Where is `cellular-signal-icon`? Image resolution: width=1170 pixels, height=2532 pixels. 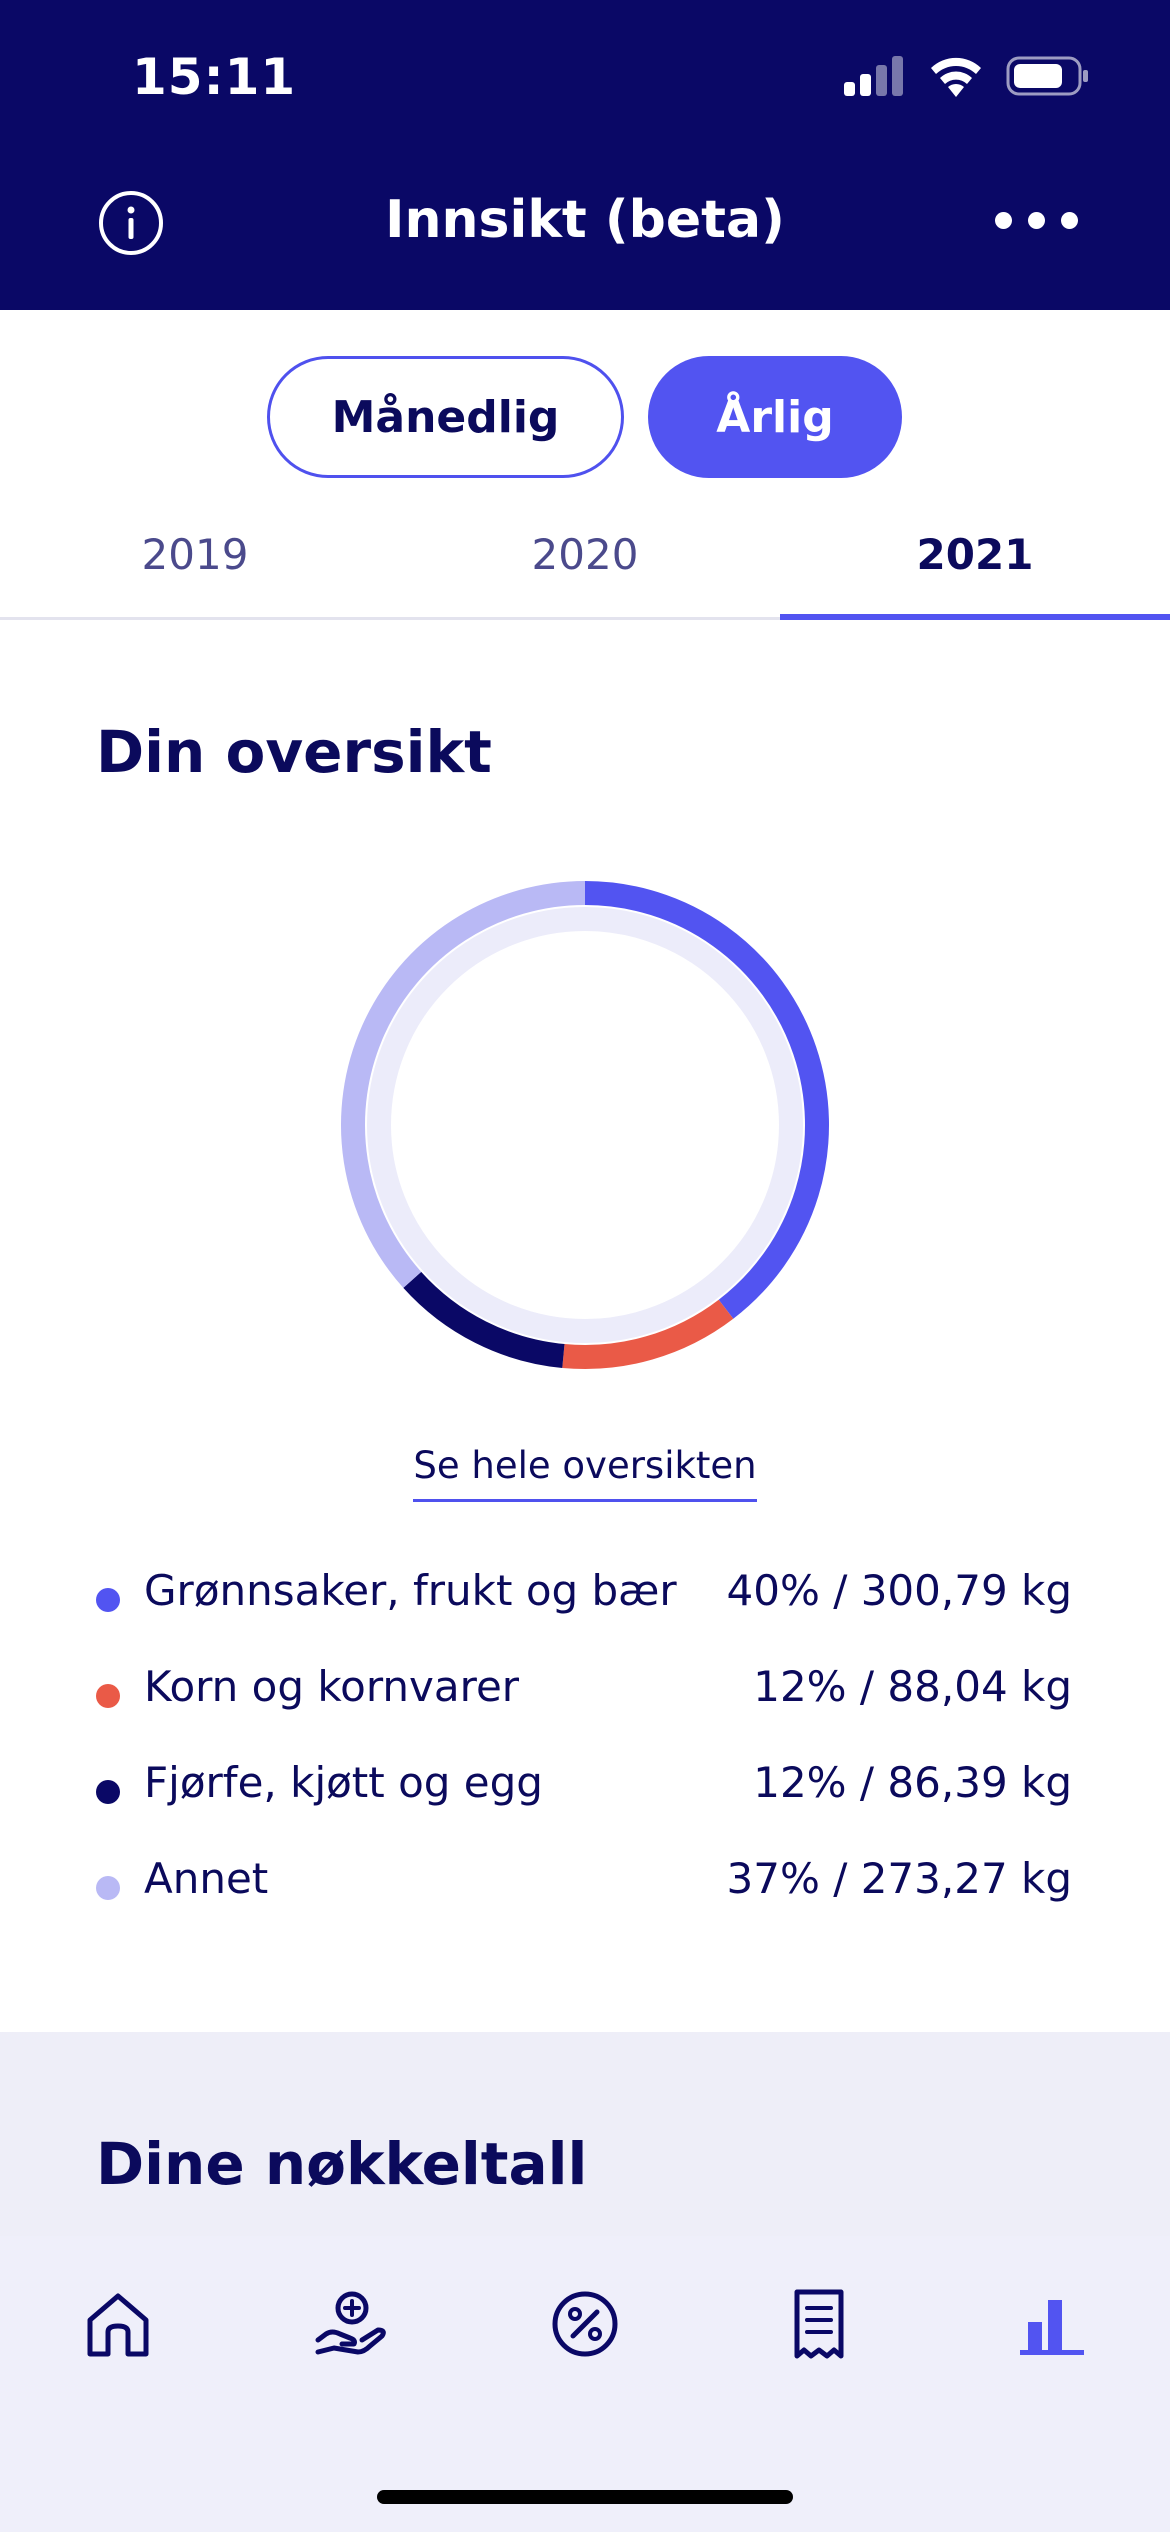
cellular-signal-icon is located at coordinates (873, 76).